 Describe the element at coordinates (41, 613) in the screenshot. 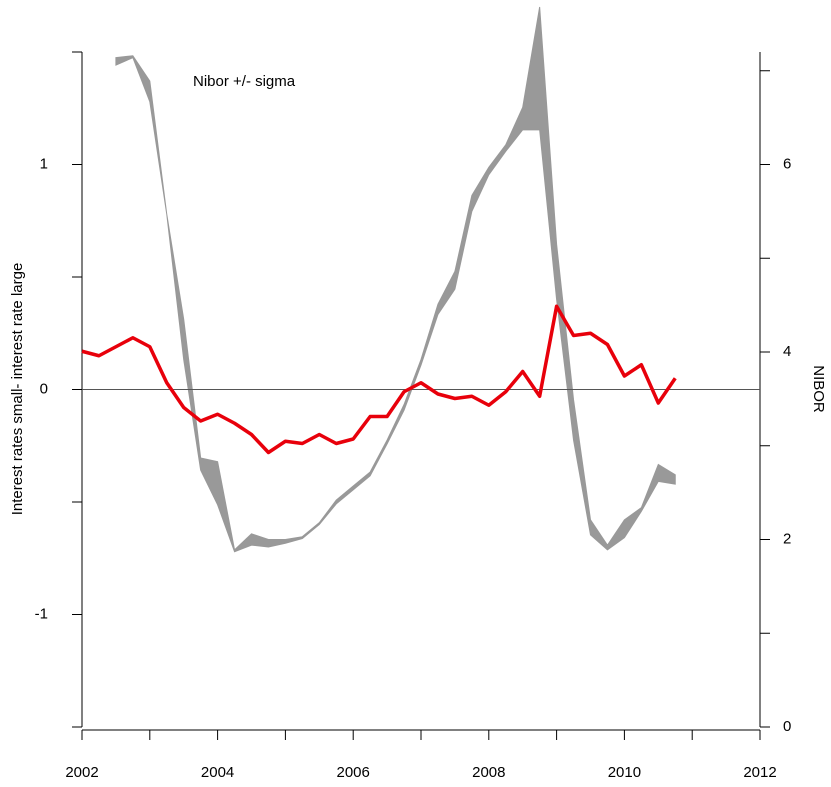

I see `y-tick-label: -1` at that location.